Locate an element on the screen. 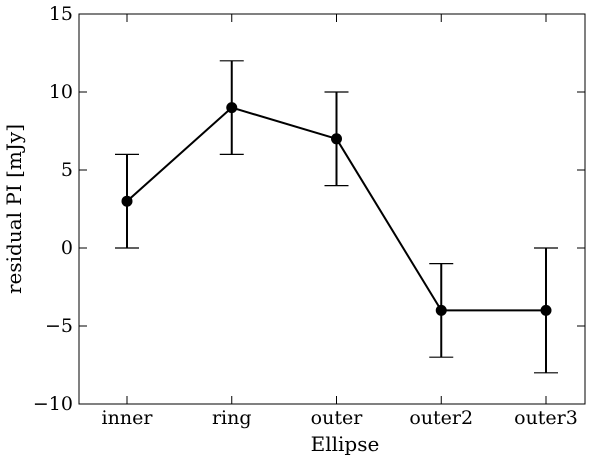 The width and height of the screenshot is (600, 458). y-tick-label: 10 is located at coordinates (61, 92).